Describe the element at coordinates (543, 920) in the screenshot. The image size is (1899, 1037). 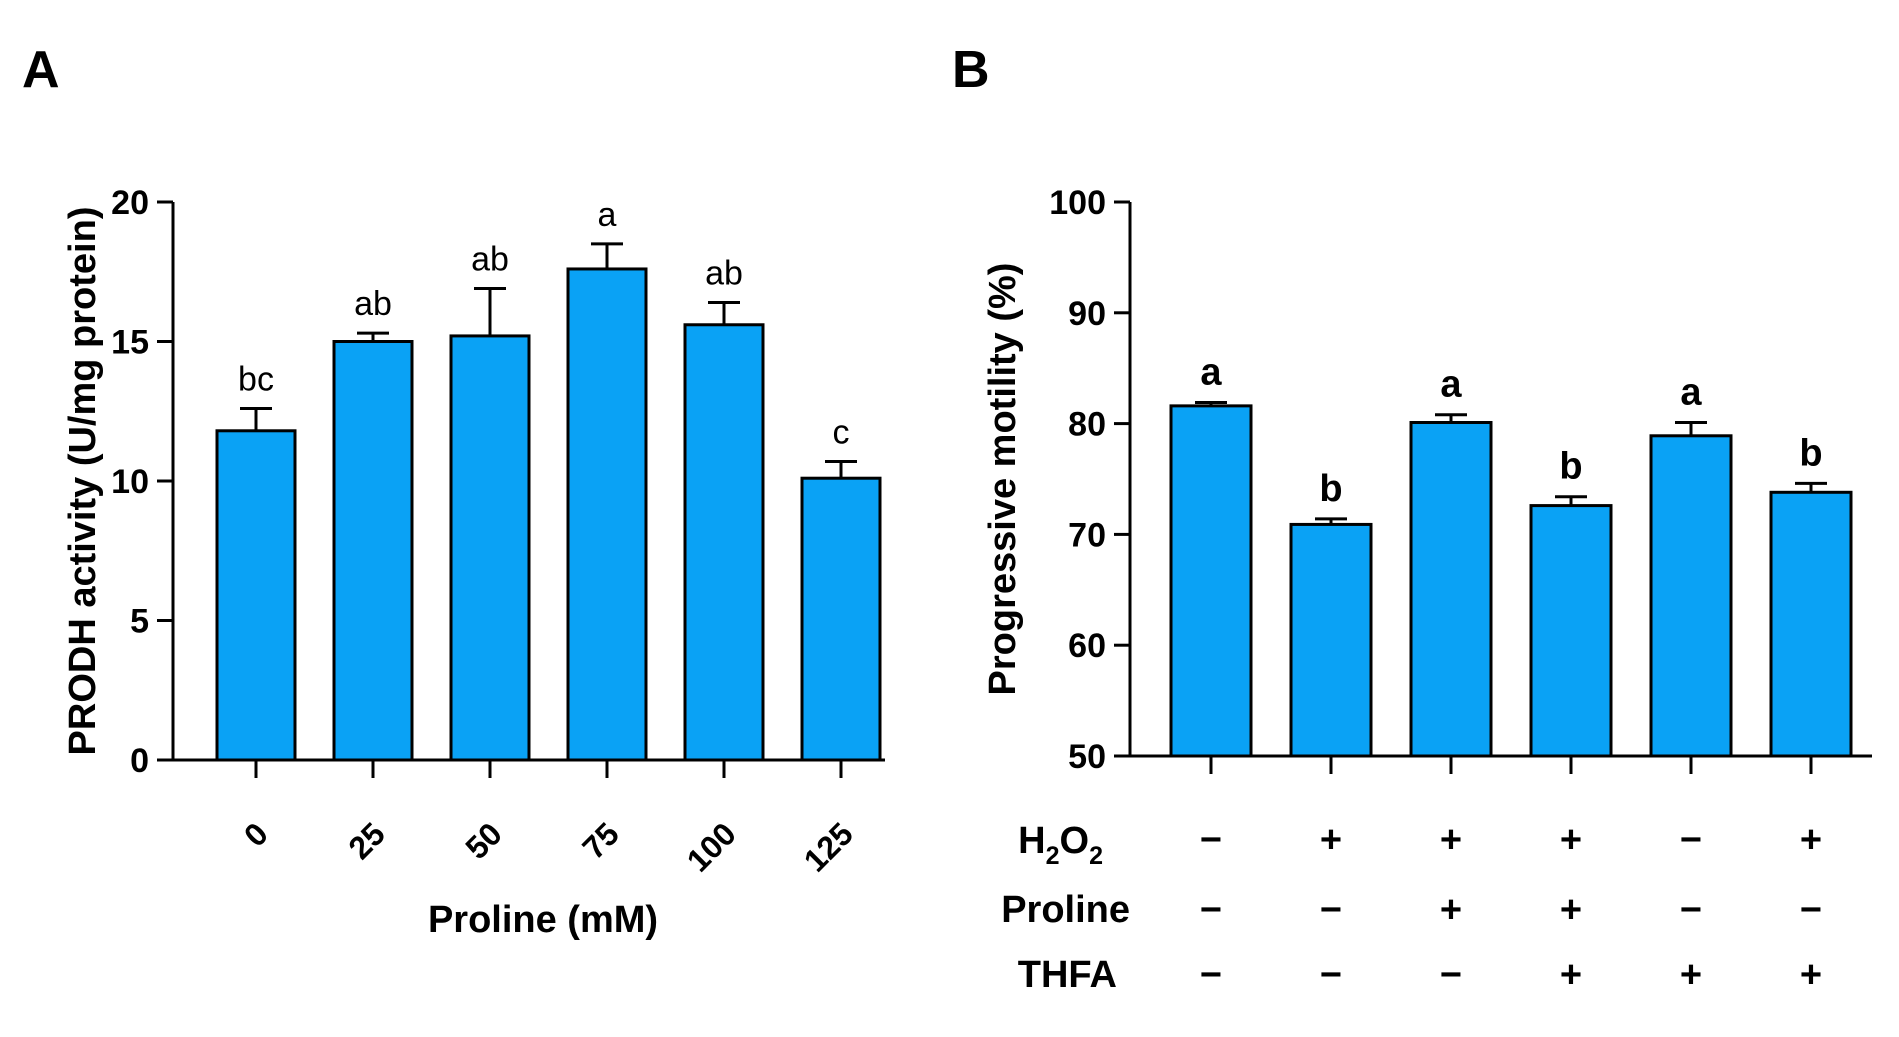
I see `chart-a-x-axis-label: Proline (mM)` at that location.